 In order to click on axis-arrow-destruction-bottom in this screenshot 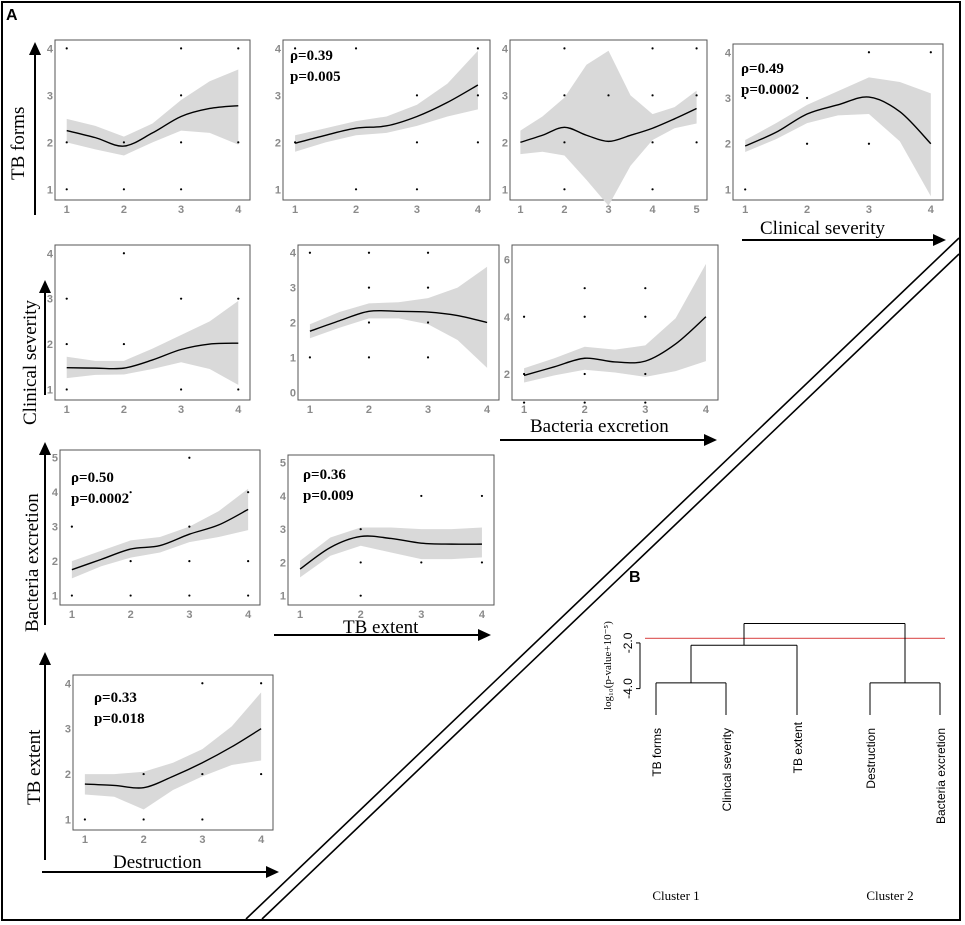, I will do `click(160, 872)`.